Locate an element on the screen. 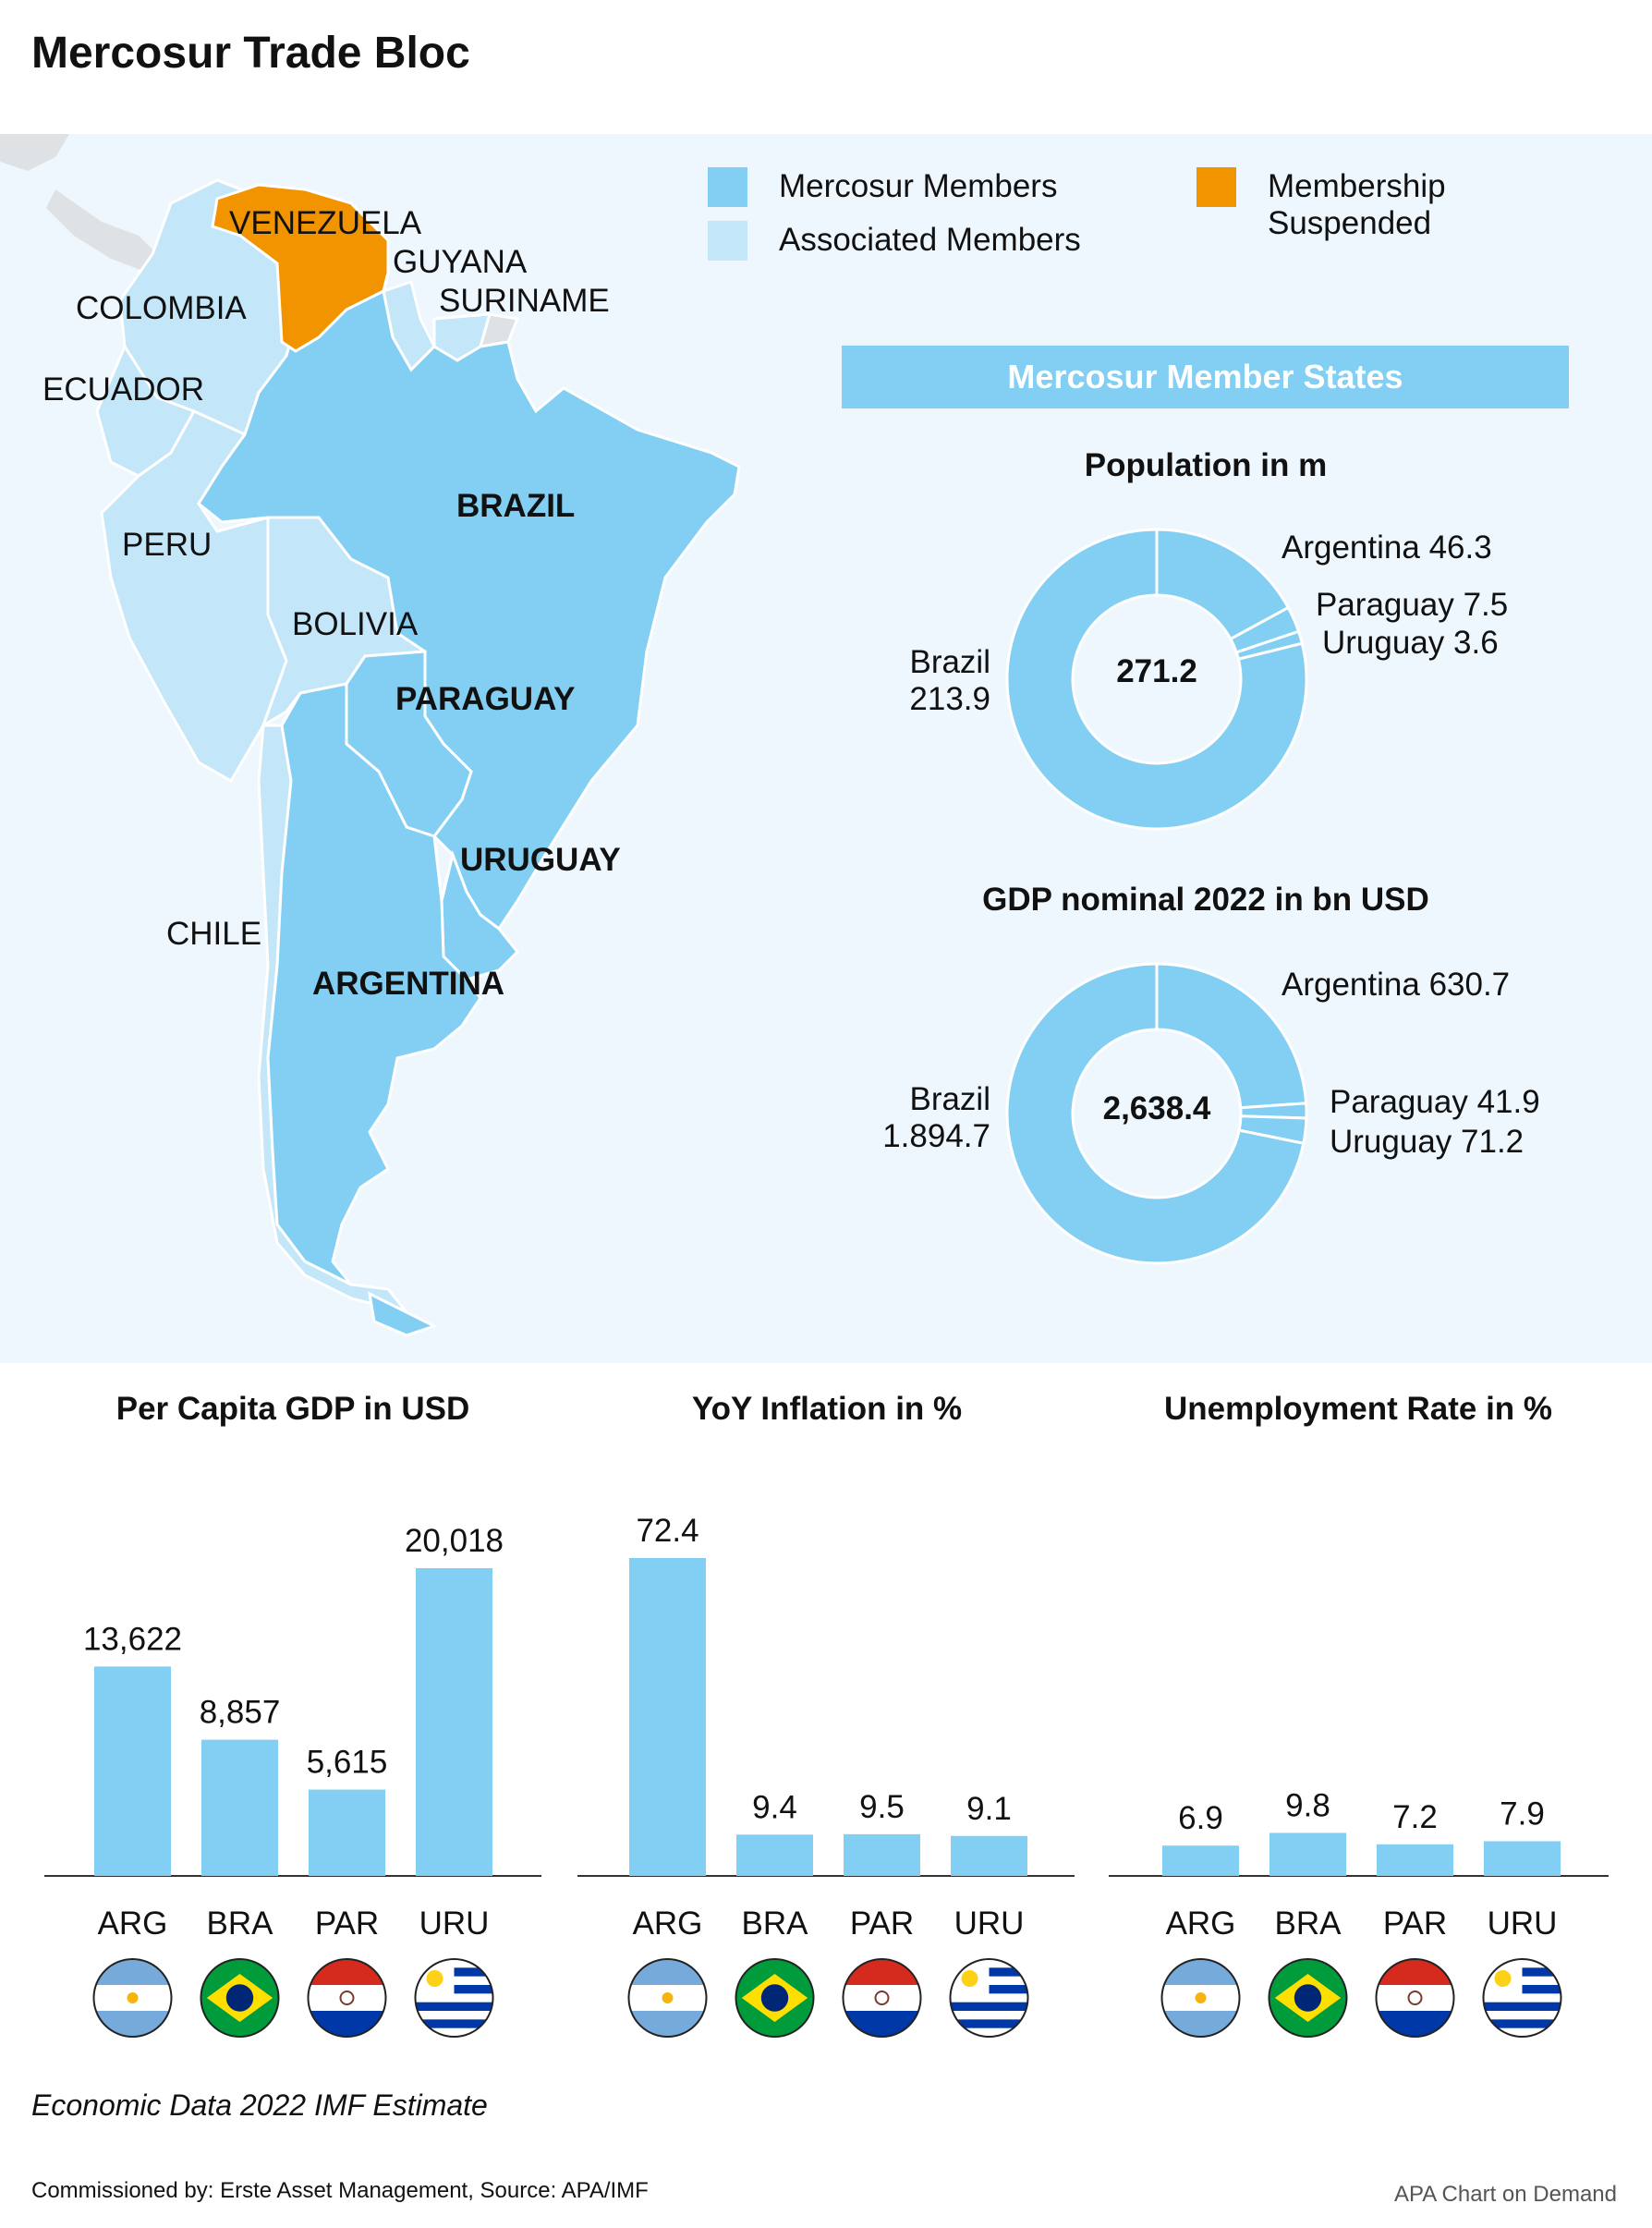  unemployment-bar-par is located at coordinates (1415, 1860).